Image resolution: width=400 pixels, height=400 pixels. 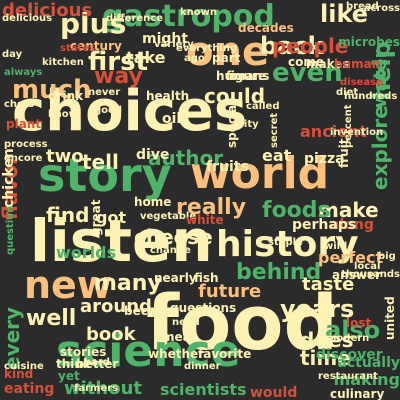 What do you see at coordinates (227, 167) in the screenshot?
I see `word-fruits: fruits` at bounding box center [227, 167].